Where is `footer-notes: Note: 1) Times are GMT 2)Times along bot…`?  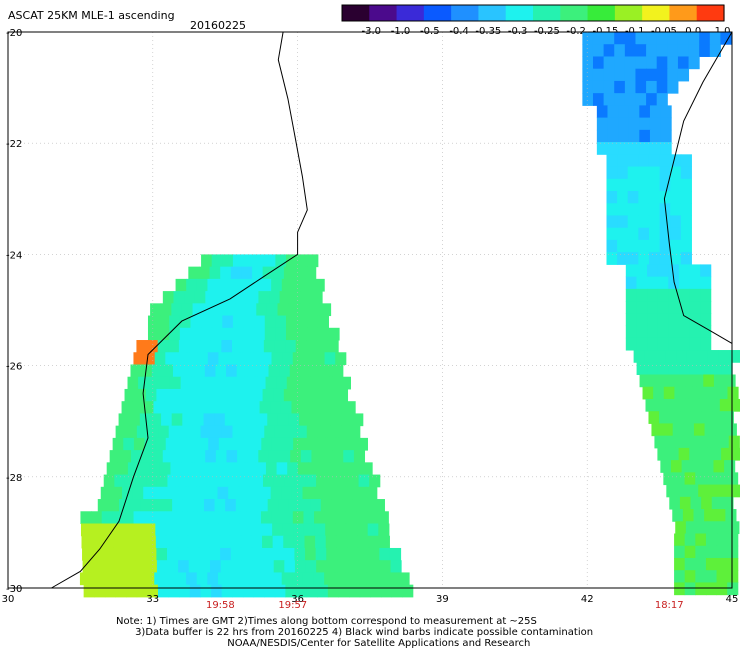 footer-notes: Note: 1) Times are GMT 2)Times along bot… is located at coordinates (354, 632).